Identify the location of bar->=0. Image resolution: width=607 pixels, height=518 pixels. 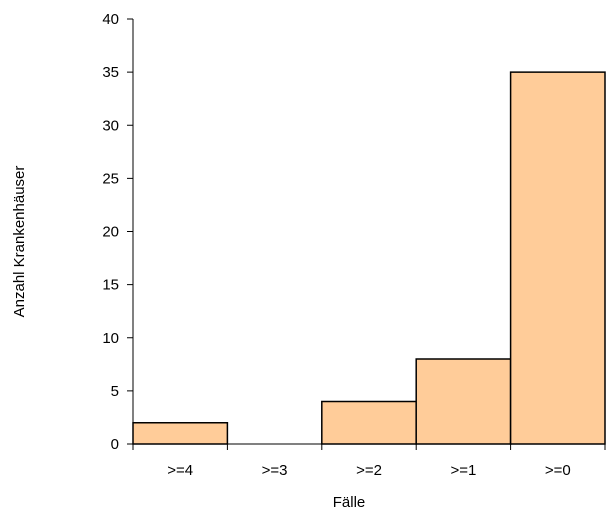
(557, 258).